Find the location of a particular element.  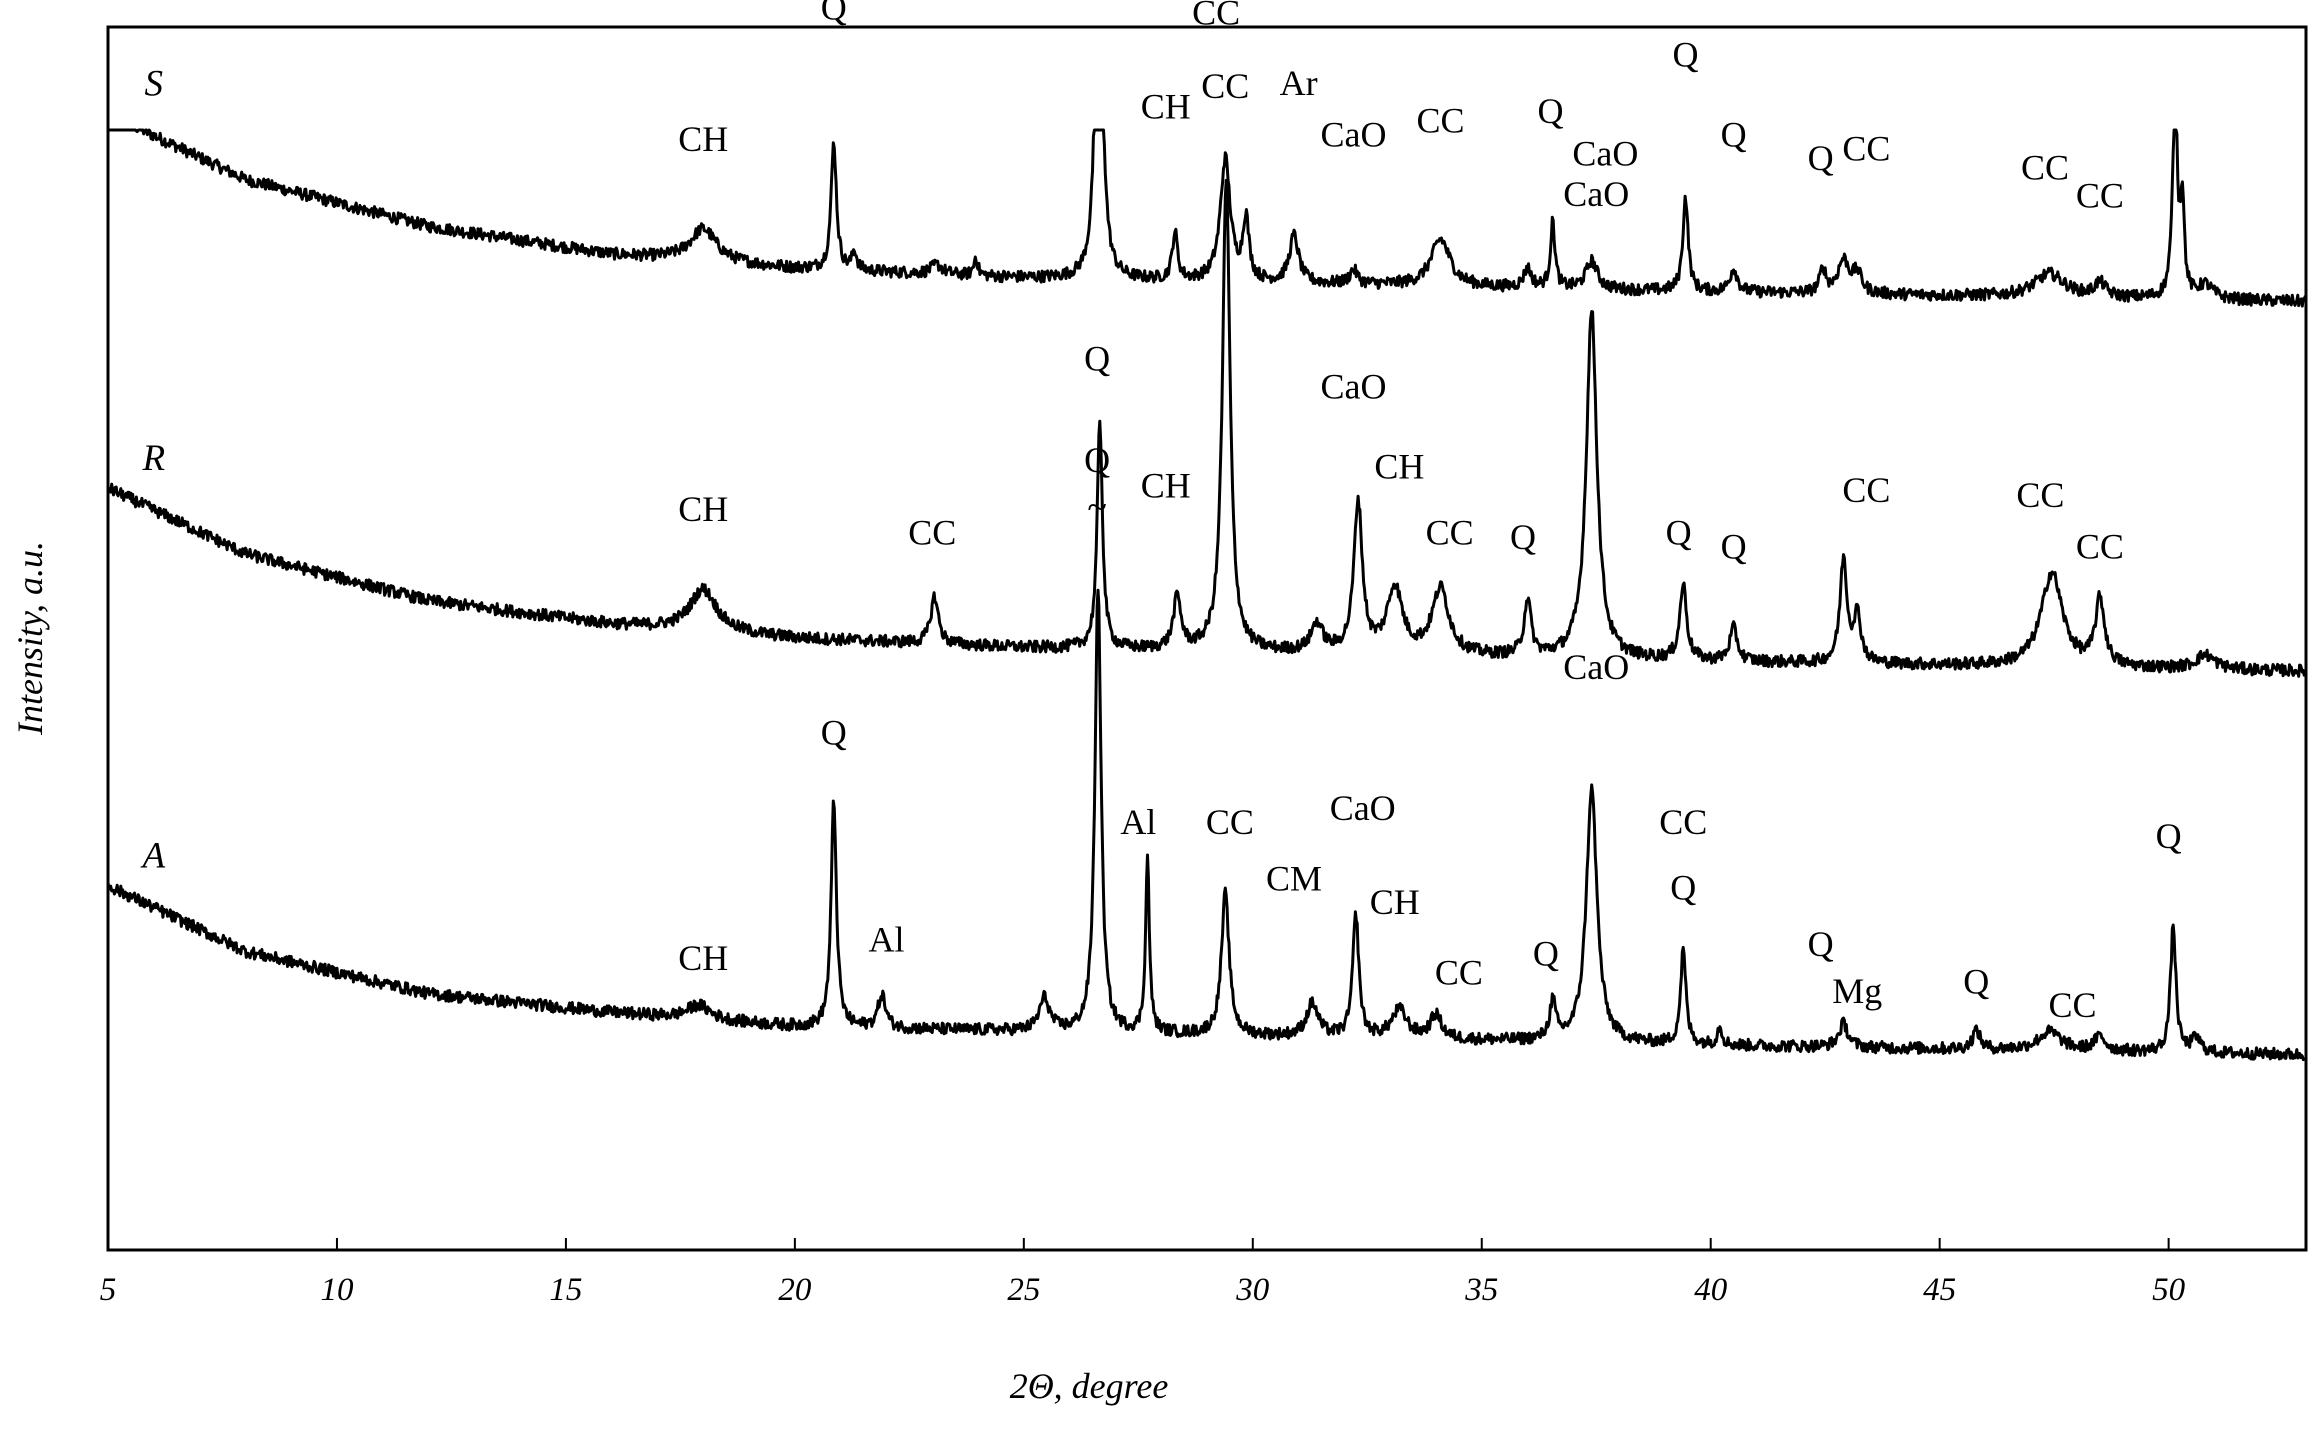

x-tick-label: 5 is located at coordinates (108, 1290).